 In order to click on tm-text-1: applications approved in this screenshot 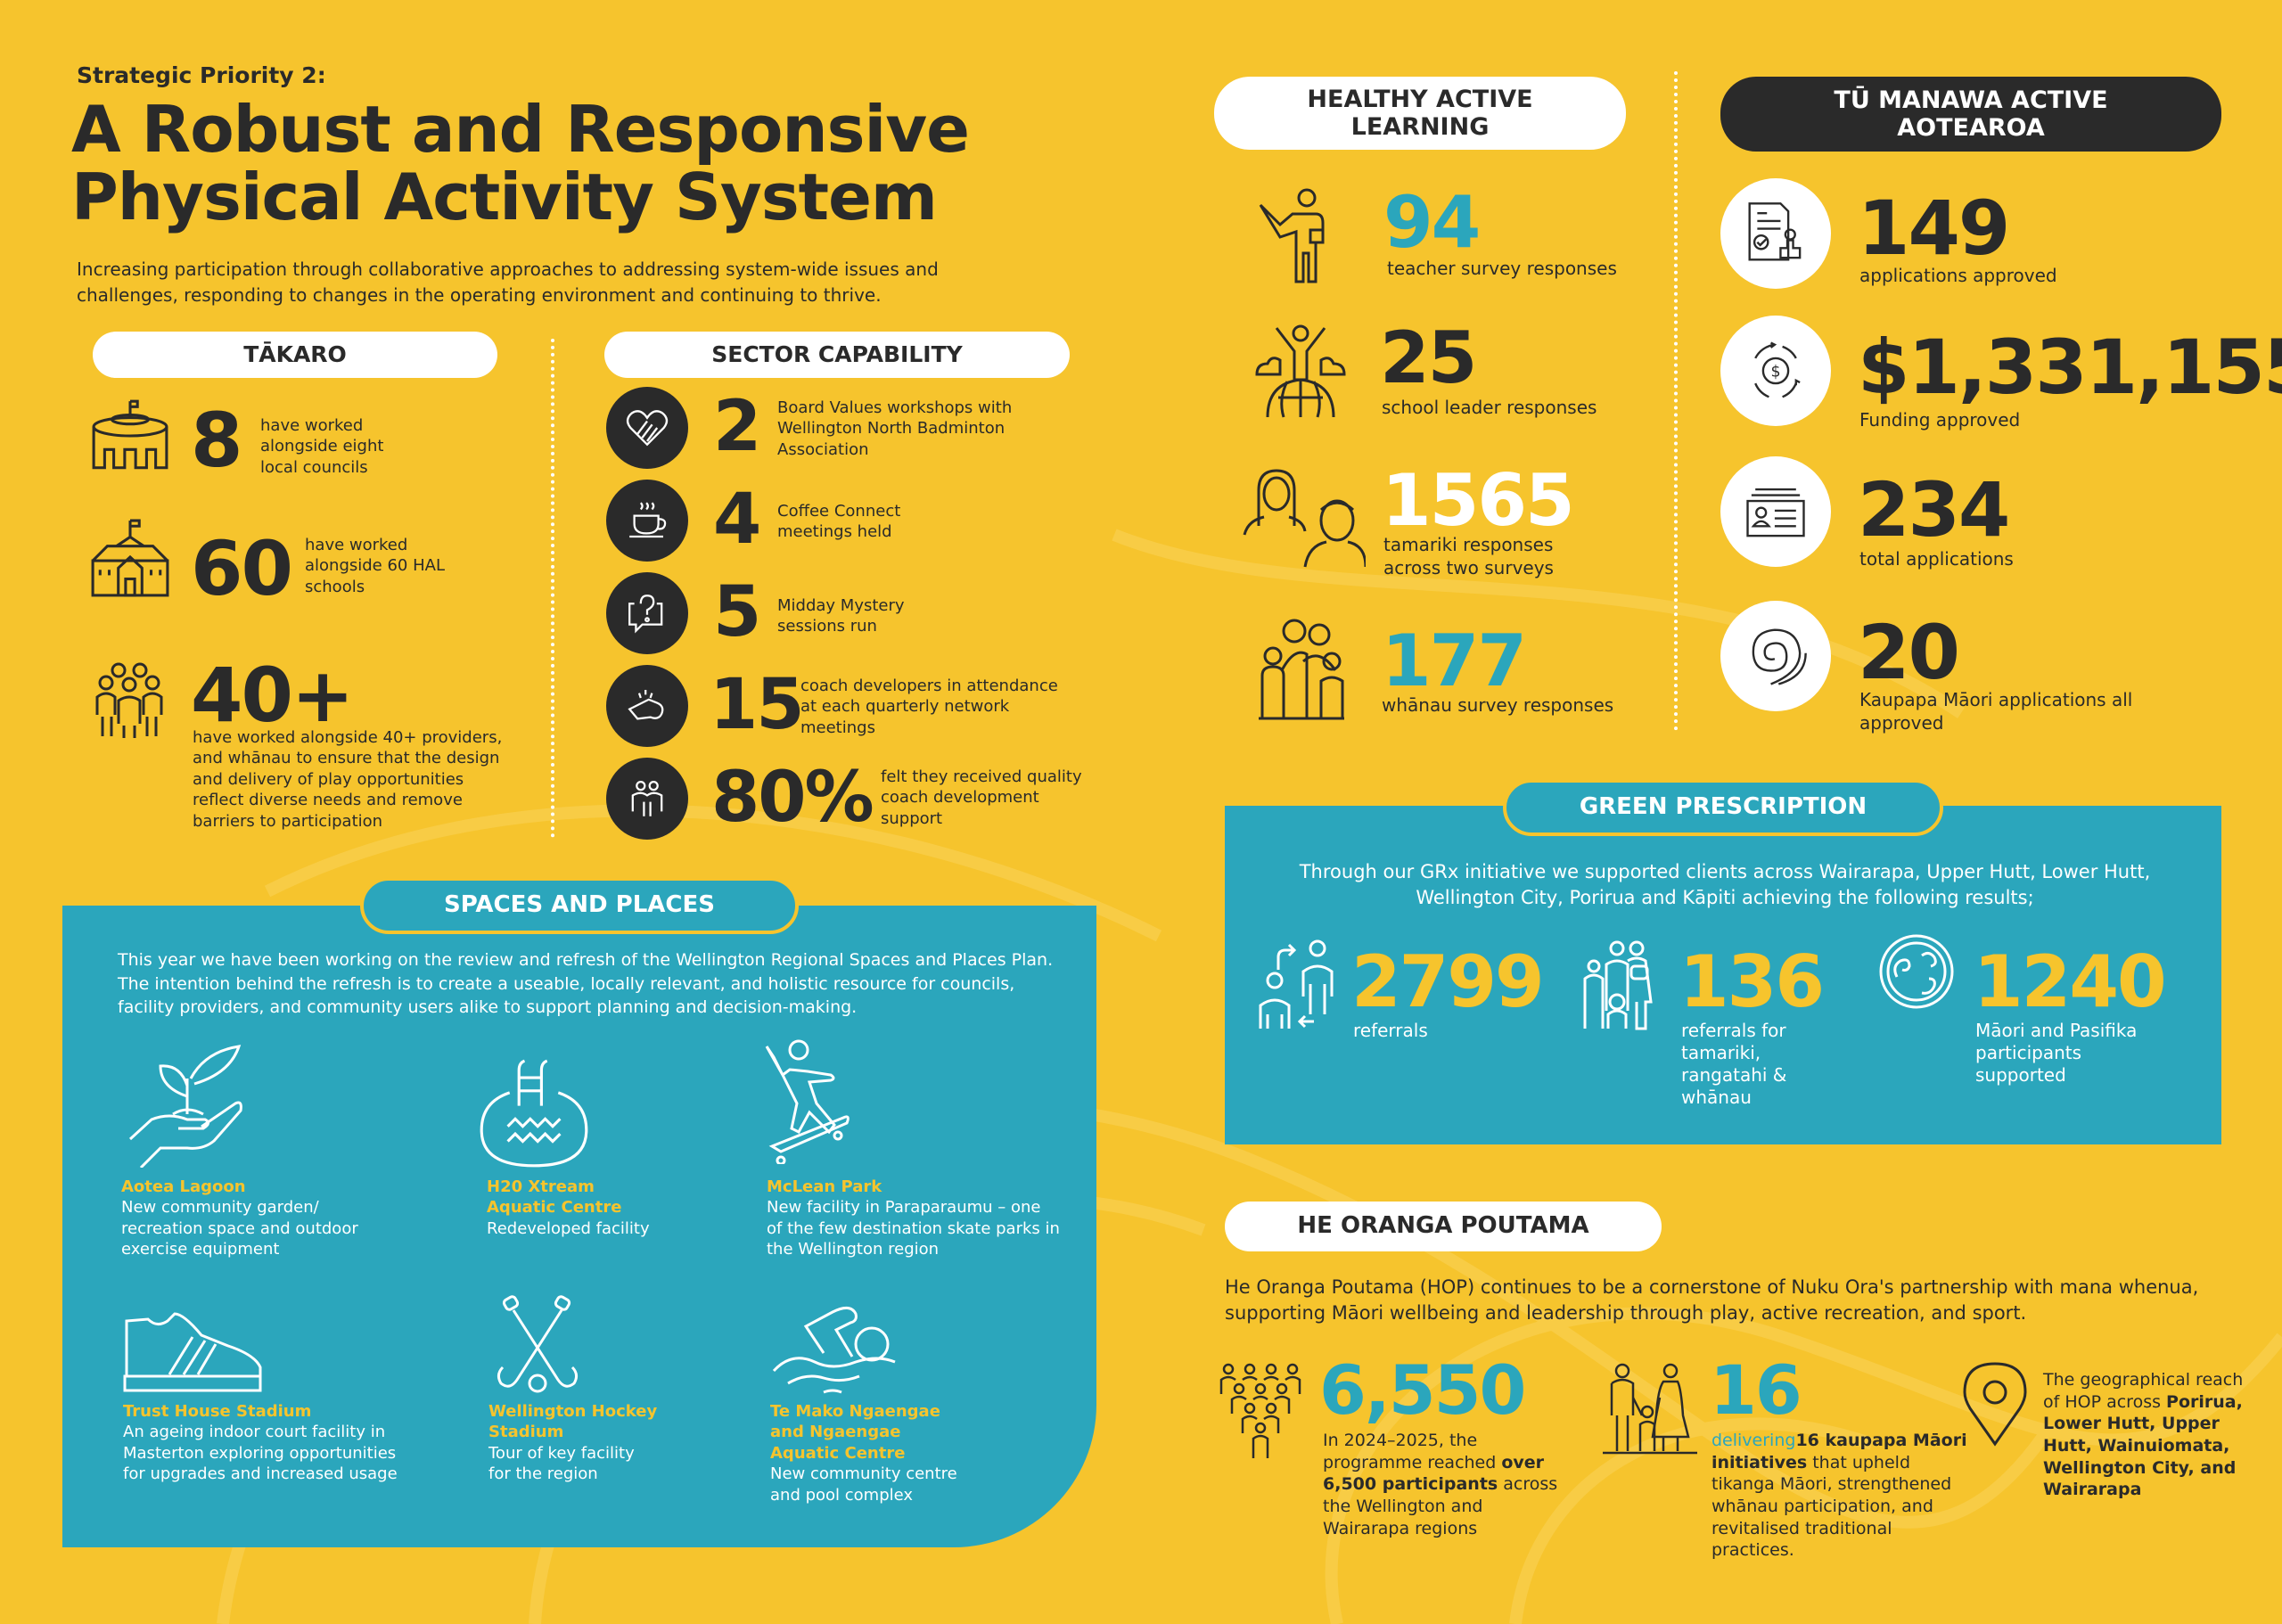, I will do `click(1958, 275)`.